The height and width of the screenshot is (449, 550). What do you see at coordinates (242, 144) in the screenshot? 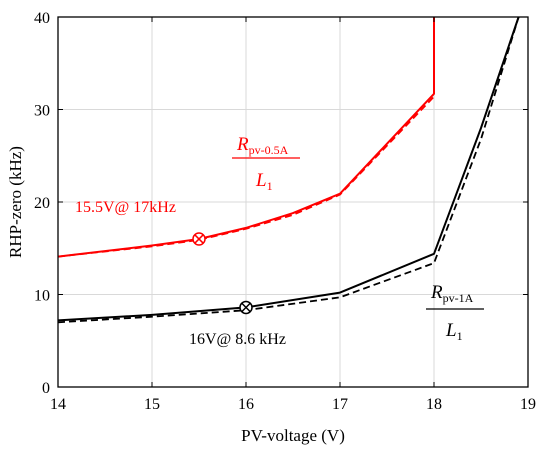
I see `red-formula-symbol: R` at bounding box center [242, 144].